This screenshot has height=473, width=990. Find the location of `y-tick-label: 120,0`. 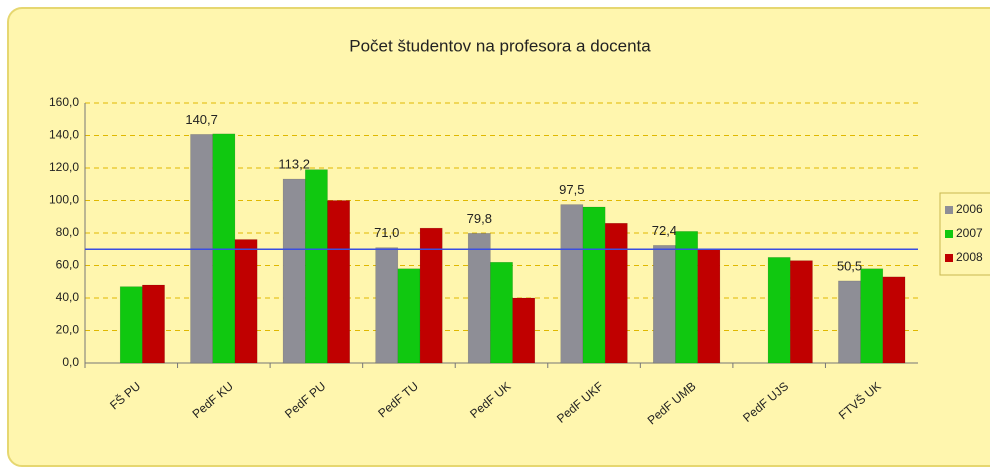

y-tick-label: 120,0 is located at coordinates (64, 167).